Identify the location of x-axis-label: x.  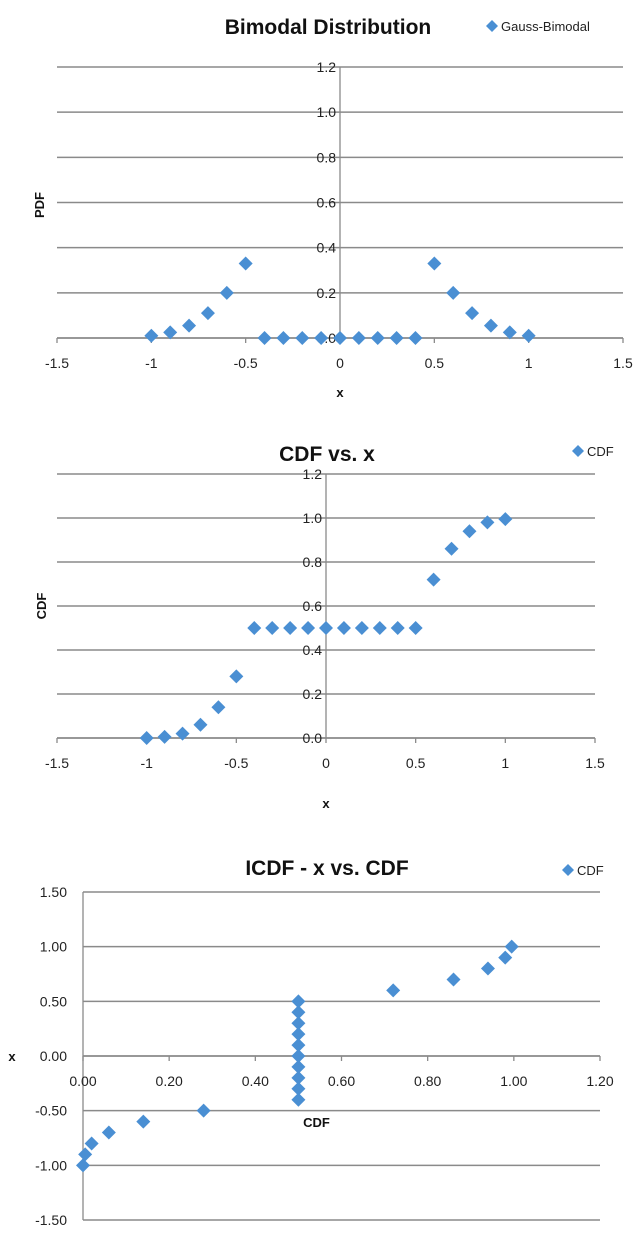
(340, 392).